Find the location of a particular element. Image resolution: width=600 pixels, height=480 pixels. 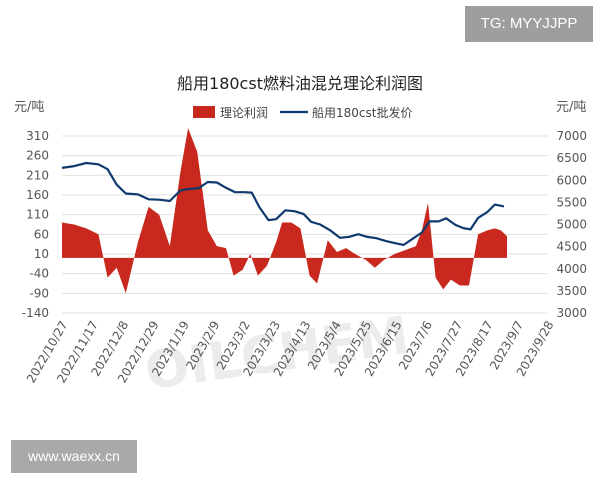

right-tick-label: 5500 is located at coordinates (571, 202).